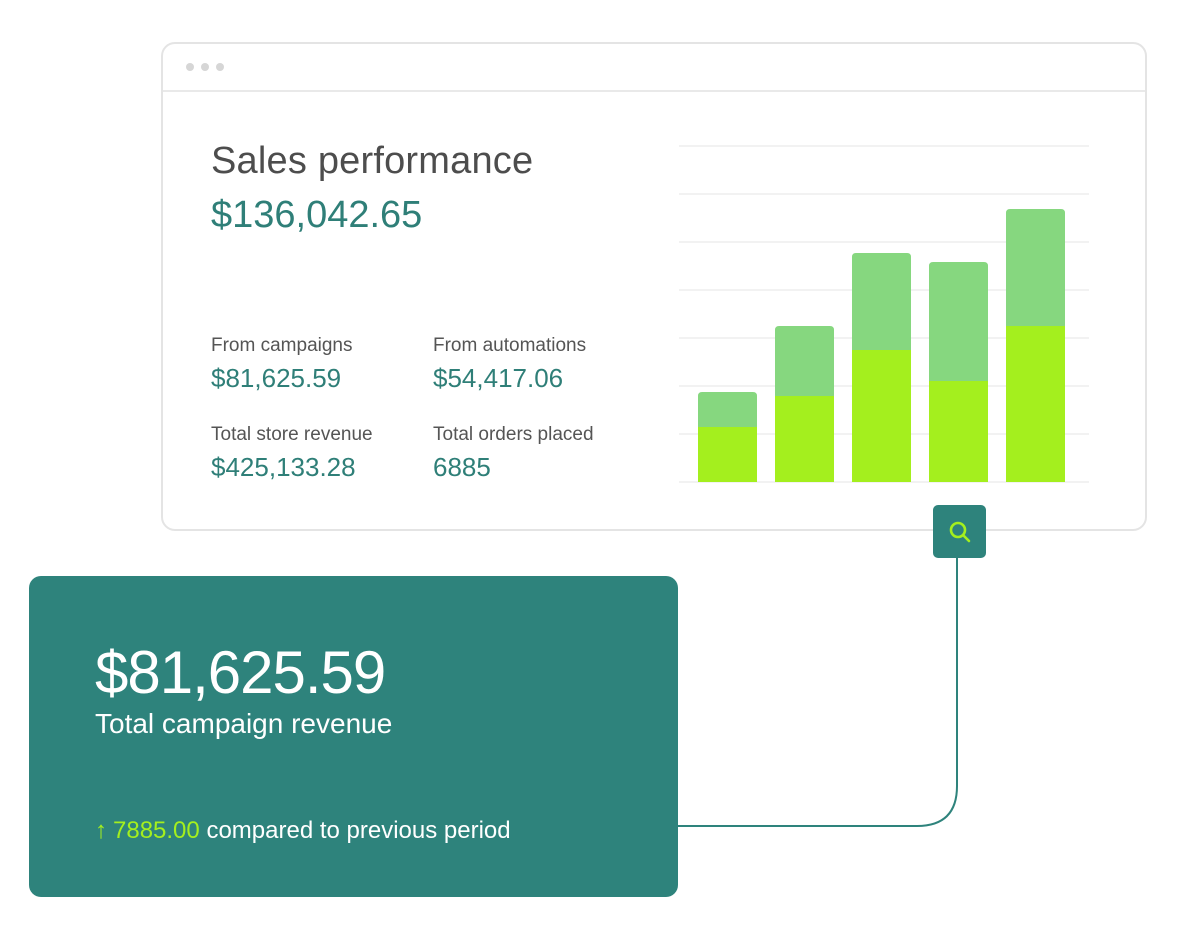 The height and width of the screenshot is (930, 1184). Describe the element at coordinates (244, 723) in the screenshot. I see `campaign-revenue-label: Total campaign revenue` at that location.